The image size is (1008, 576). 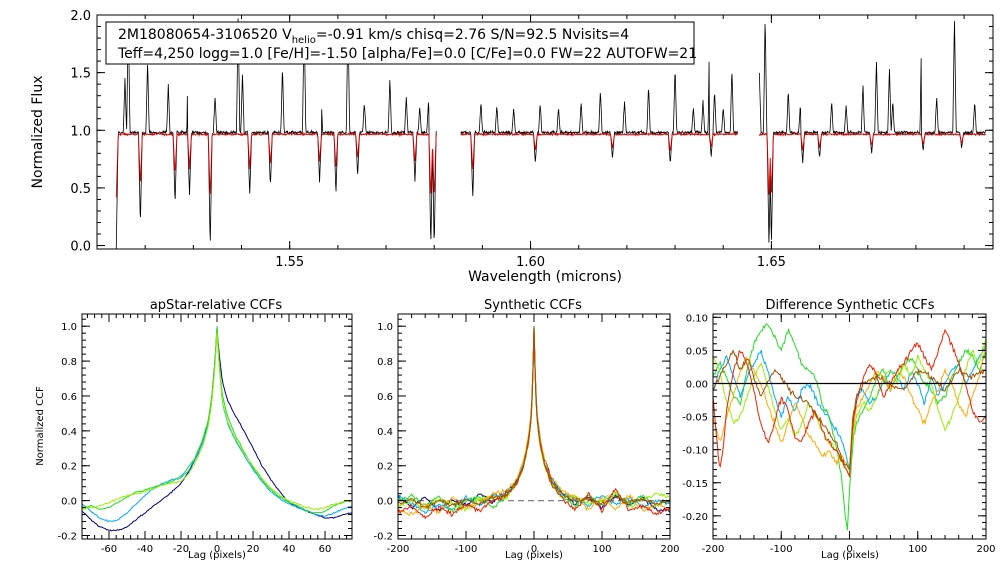 What do you see at coordinates (216, 305) in the screenshot?
I see `apstar-ccf-title: apStar-relative CCFs` at bounding box center [216, 305].